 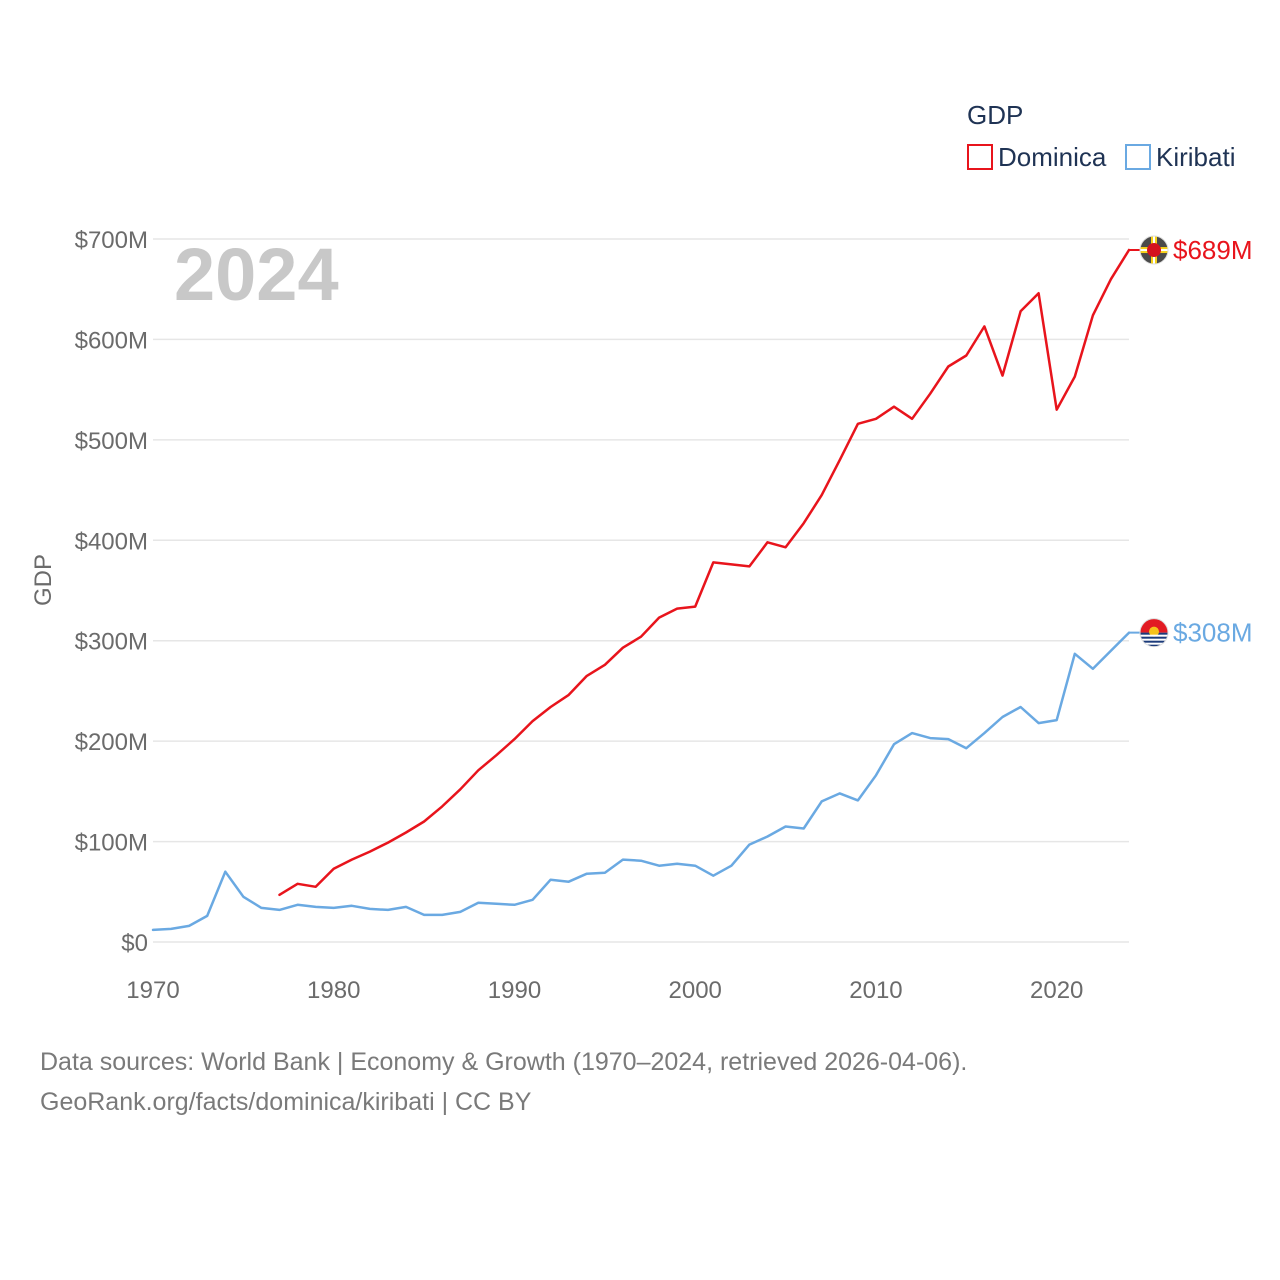 I want to click on series-end-markers: $689M $308M, so click(x=1191, y=441).